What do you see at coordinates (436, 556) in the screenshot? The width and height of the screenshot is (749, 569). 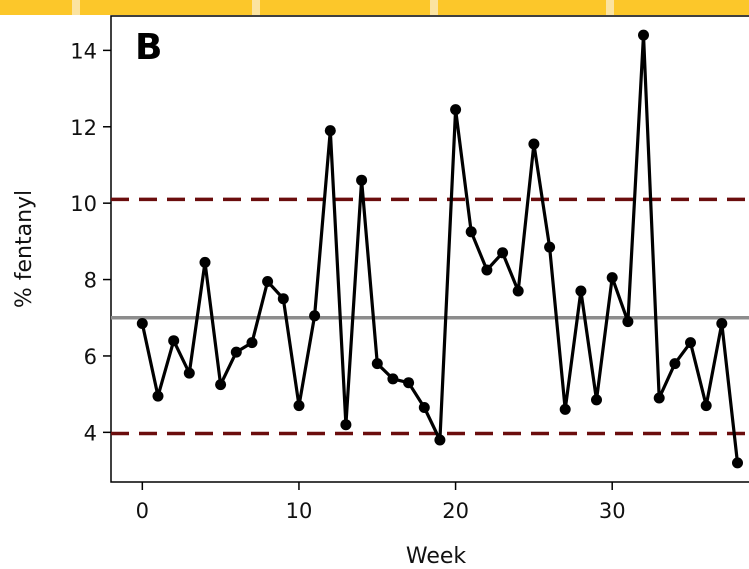 I see `x-axis-label: Week` at bounding box center [436, 556].